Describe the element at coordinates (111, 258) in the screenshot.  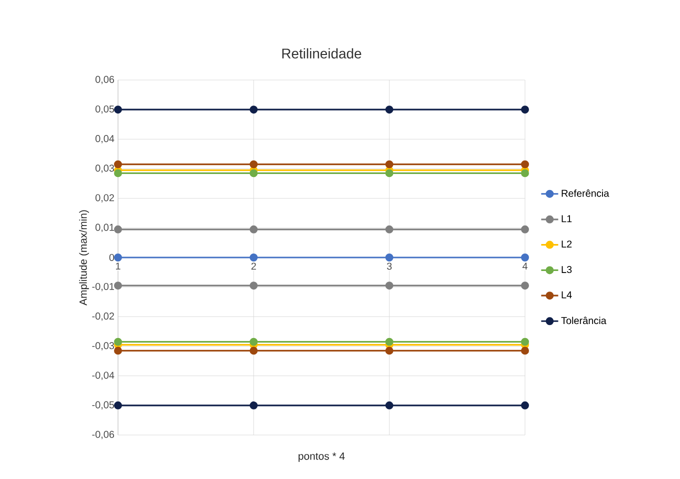
I see `y-tick-label: 0` at that location.